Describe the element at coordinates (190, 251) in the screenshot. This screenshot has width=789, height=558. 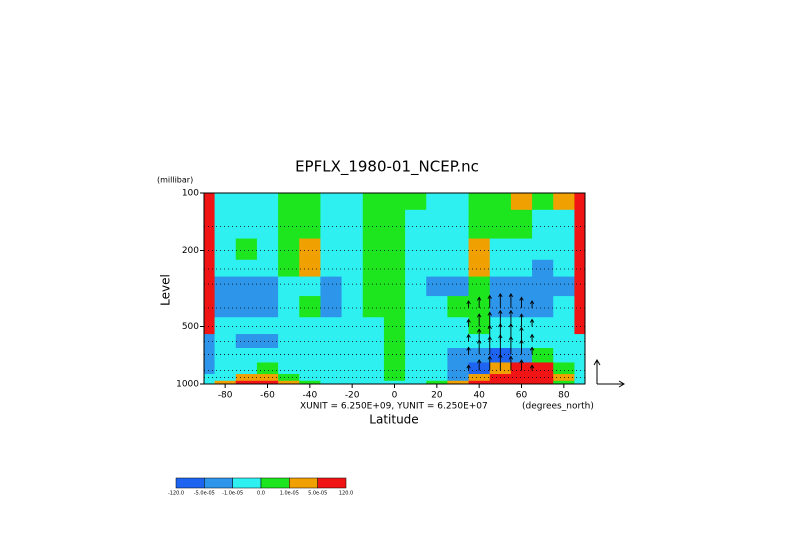
I see `y-tick-label: 200` at that location.